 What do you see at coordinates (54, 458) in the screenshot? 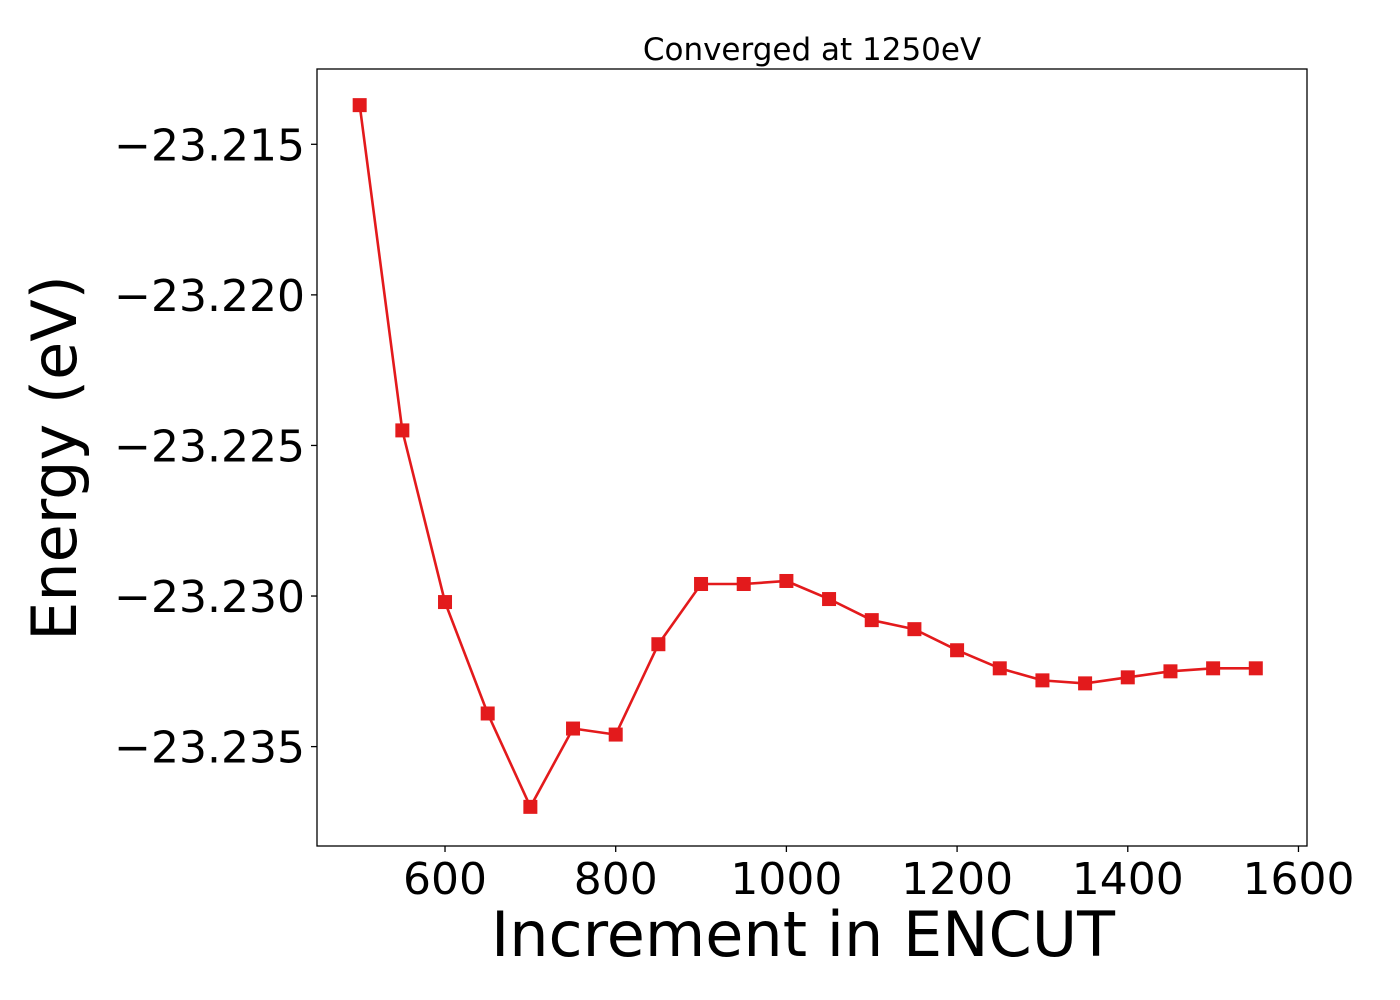
I see `y-axis-label: Energy (eV)` at bounding box center [54, 458].